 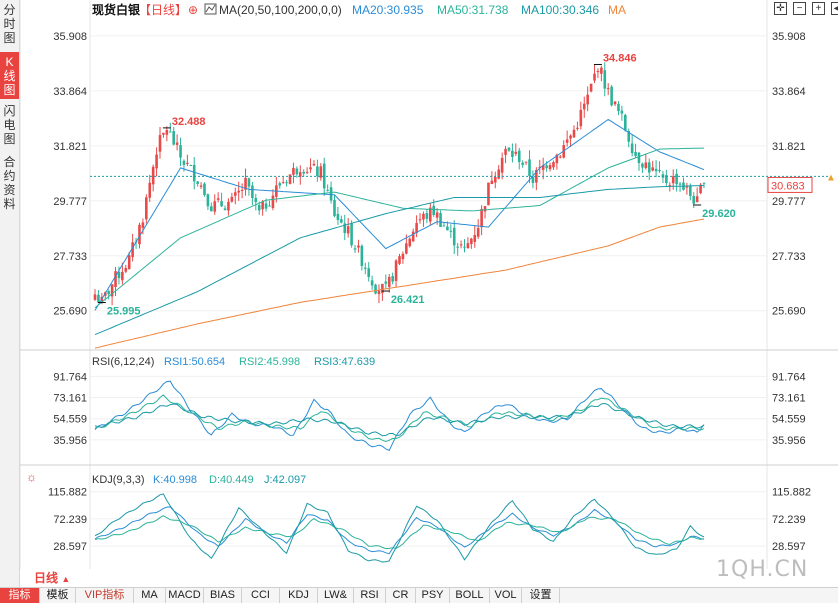 What do you see at coordinates (20, 595) in the screenshot?
I see `indicator-tab: 指标` at bounding box center [20, 595].